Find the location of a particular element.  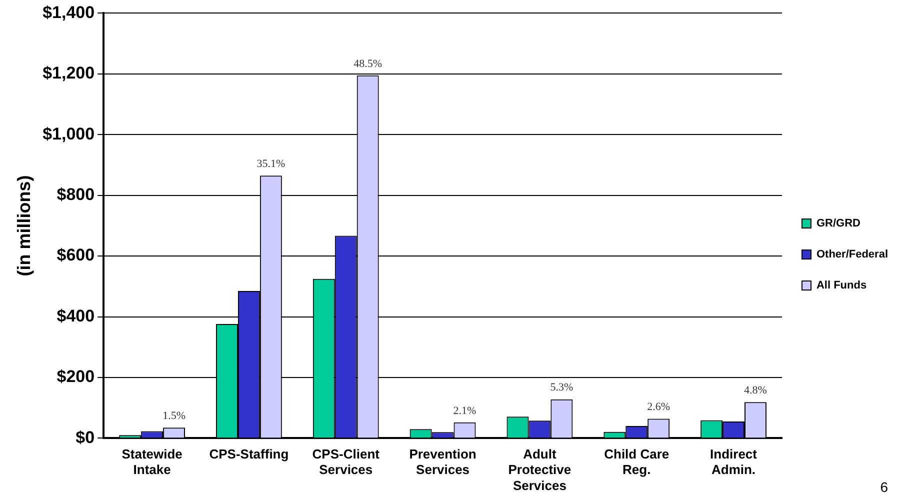

legend-label: All Funds is located at coordinates (841, 286).